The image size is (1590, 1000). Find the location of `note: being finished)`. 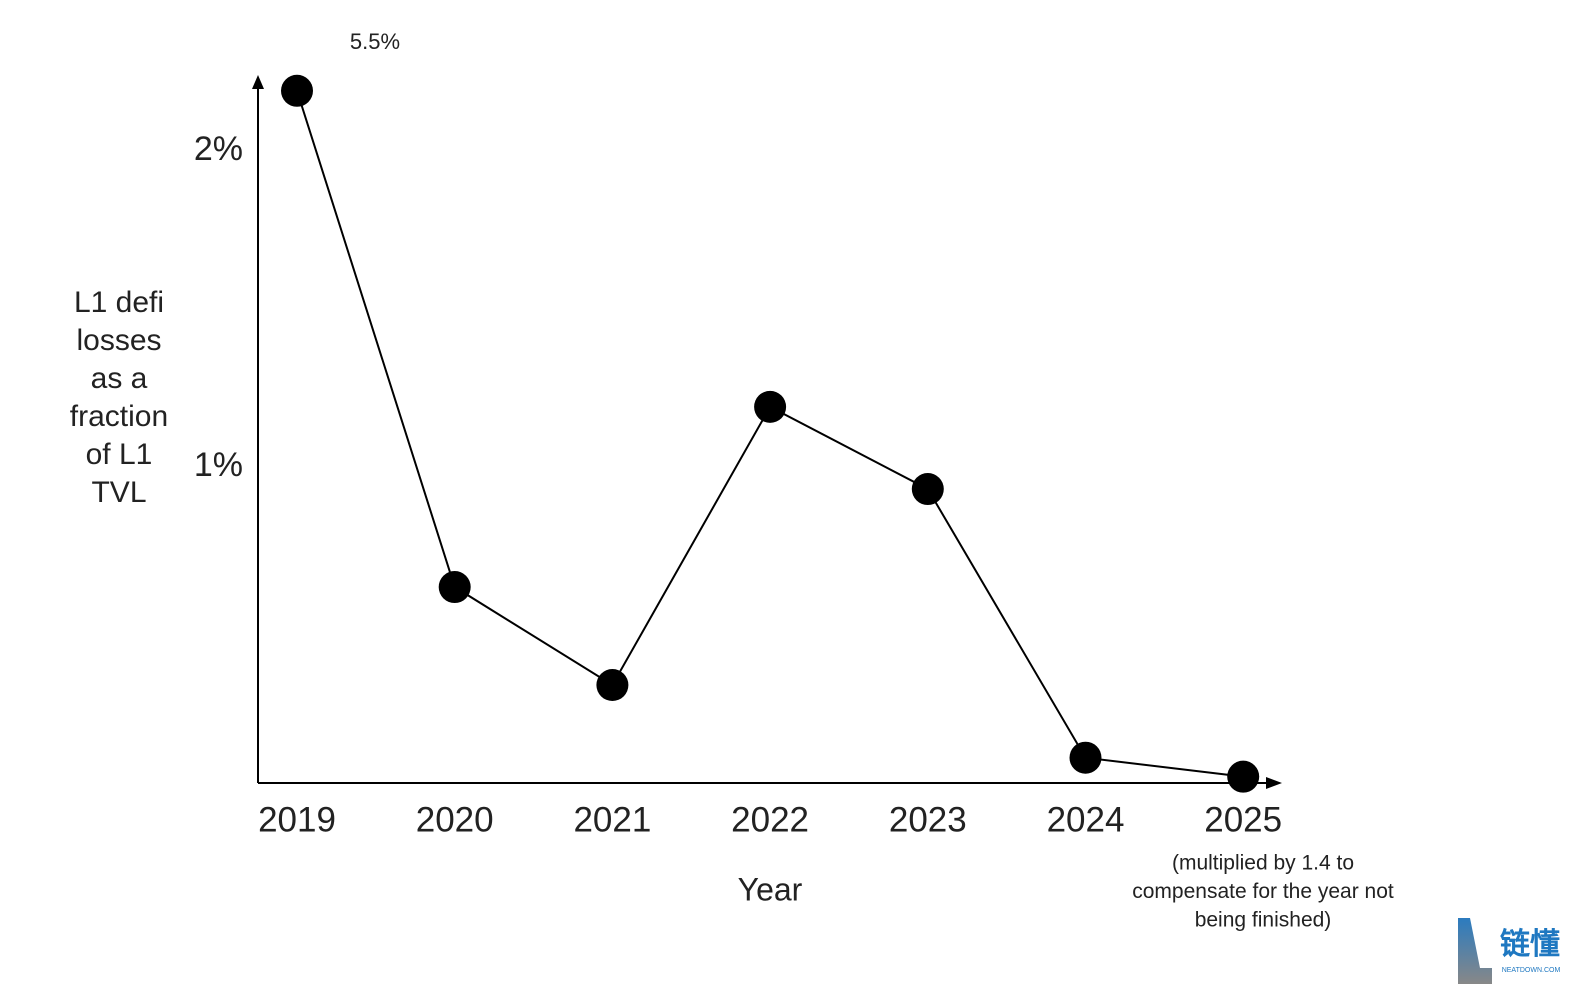

note: being finished) is located at coordinates (1263, 920).